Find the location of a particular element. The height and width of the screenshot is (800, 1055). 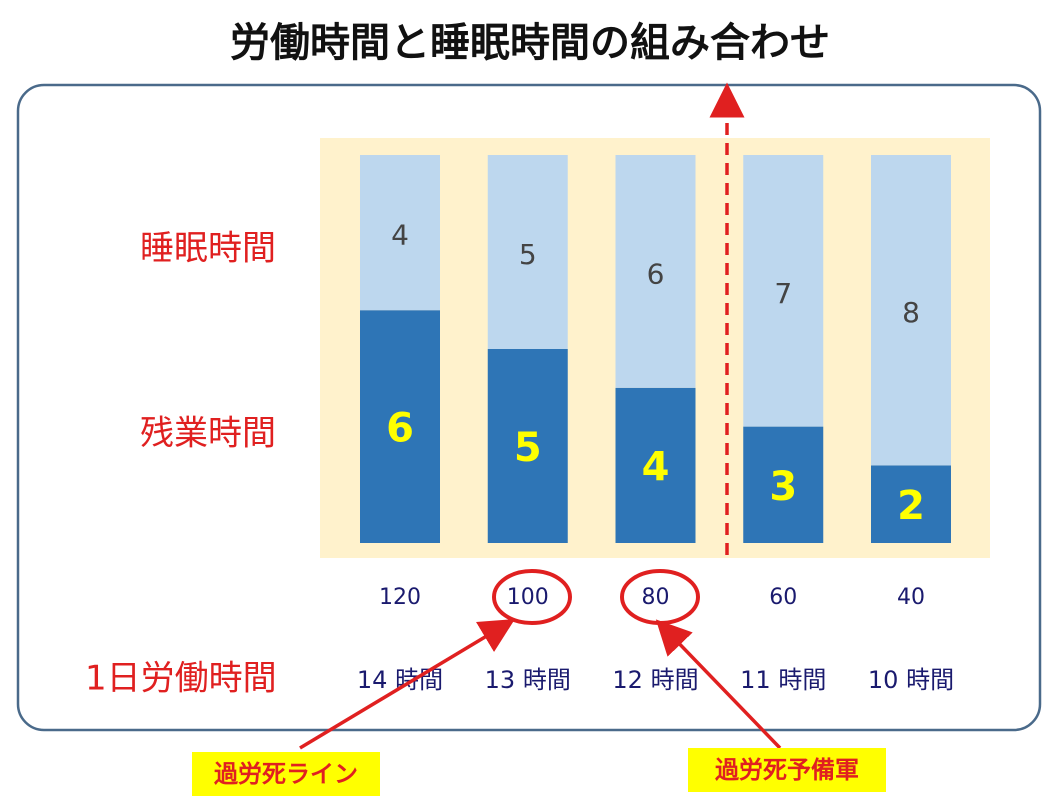

legend-label: 残業時間 is located at coordinates (208, 434).